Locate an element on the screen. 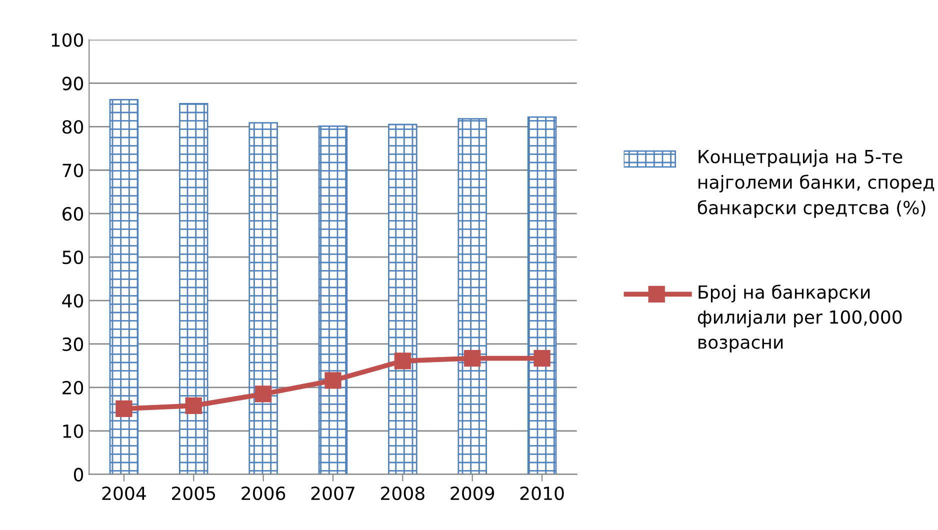 This screenshot has width=938, height=530. legend-label: Број на банкарски филијали per 100,000 возрасни is located at coordinates (800, 318).